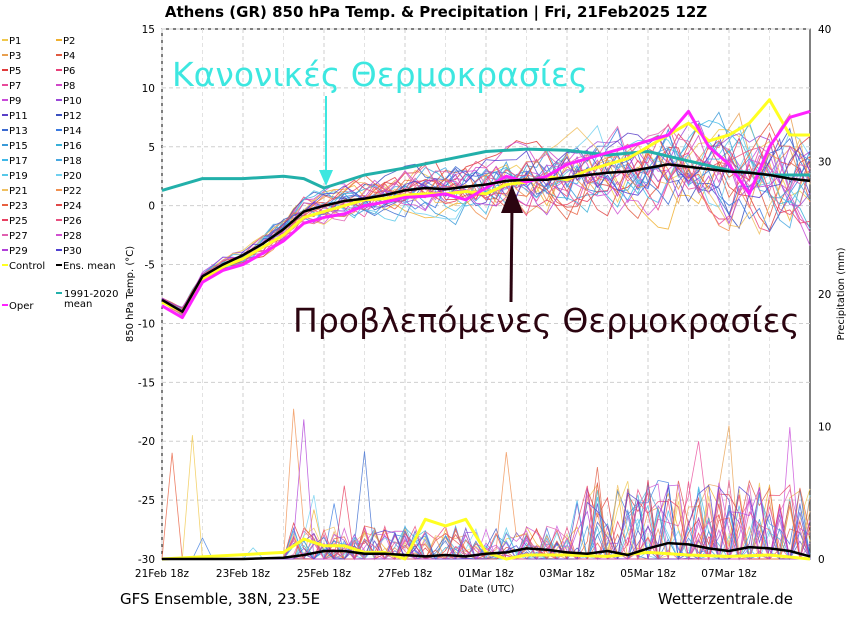 The height and width of the screenshot is (620, 850). What do you see at coordinates (546, 320) in the screenshot?
I see `annotation-forecast-temperatures: Προβλεπόμενες Θερμοκρασίες` at bounding box center [546, 320].